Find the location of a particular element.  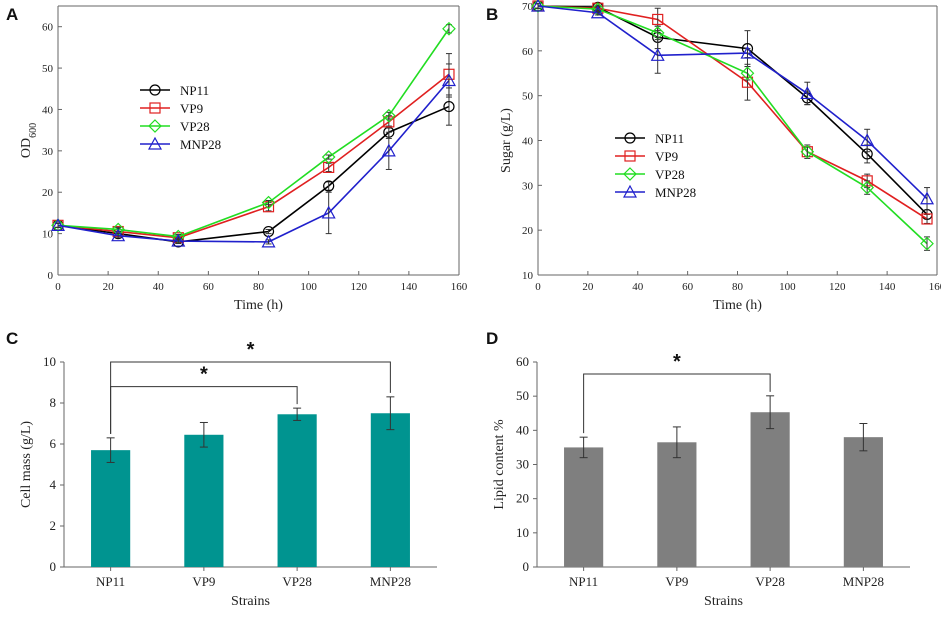

panel-a-y-tick-label: 40 is located at coordinates (48, 110).